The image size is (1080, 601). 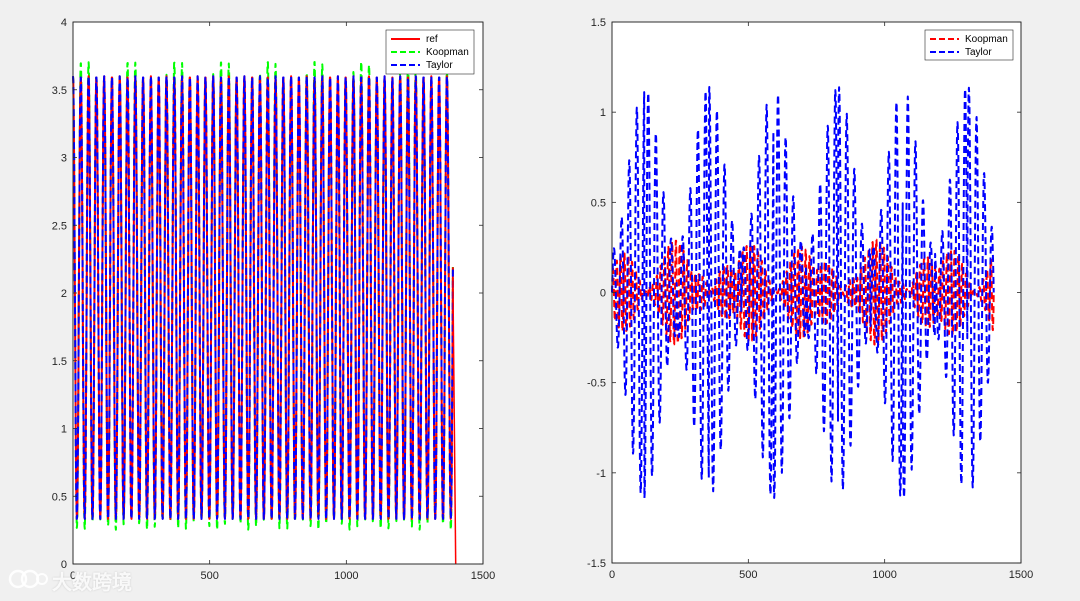 I want to click on legend-label-taylor-right: Taylor, so click(x=978, y=52).